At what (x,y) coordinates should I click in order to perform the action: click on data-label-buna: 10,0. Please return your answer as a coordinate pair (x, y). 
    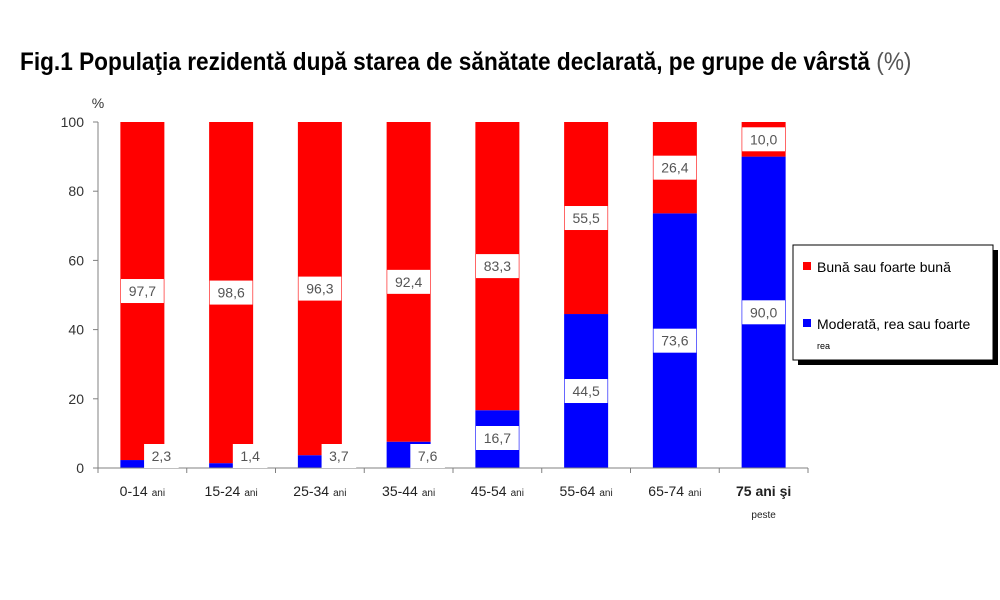
    Looking at the image, I should click on (763, 139).